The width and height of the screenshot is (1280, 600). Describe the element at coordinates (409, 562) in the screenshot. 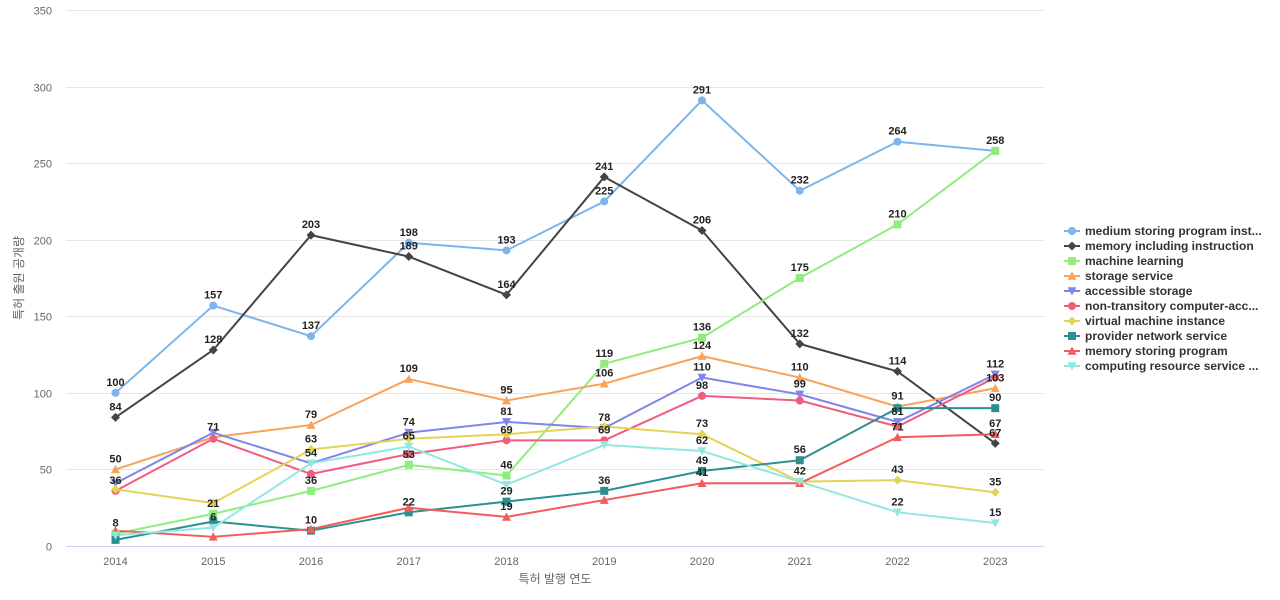

I see `x-tick-label: 2017` at that location.